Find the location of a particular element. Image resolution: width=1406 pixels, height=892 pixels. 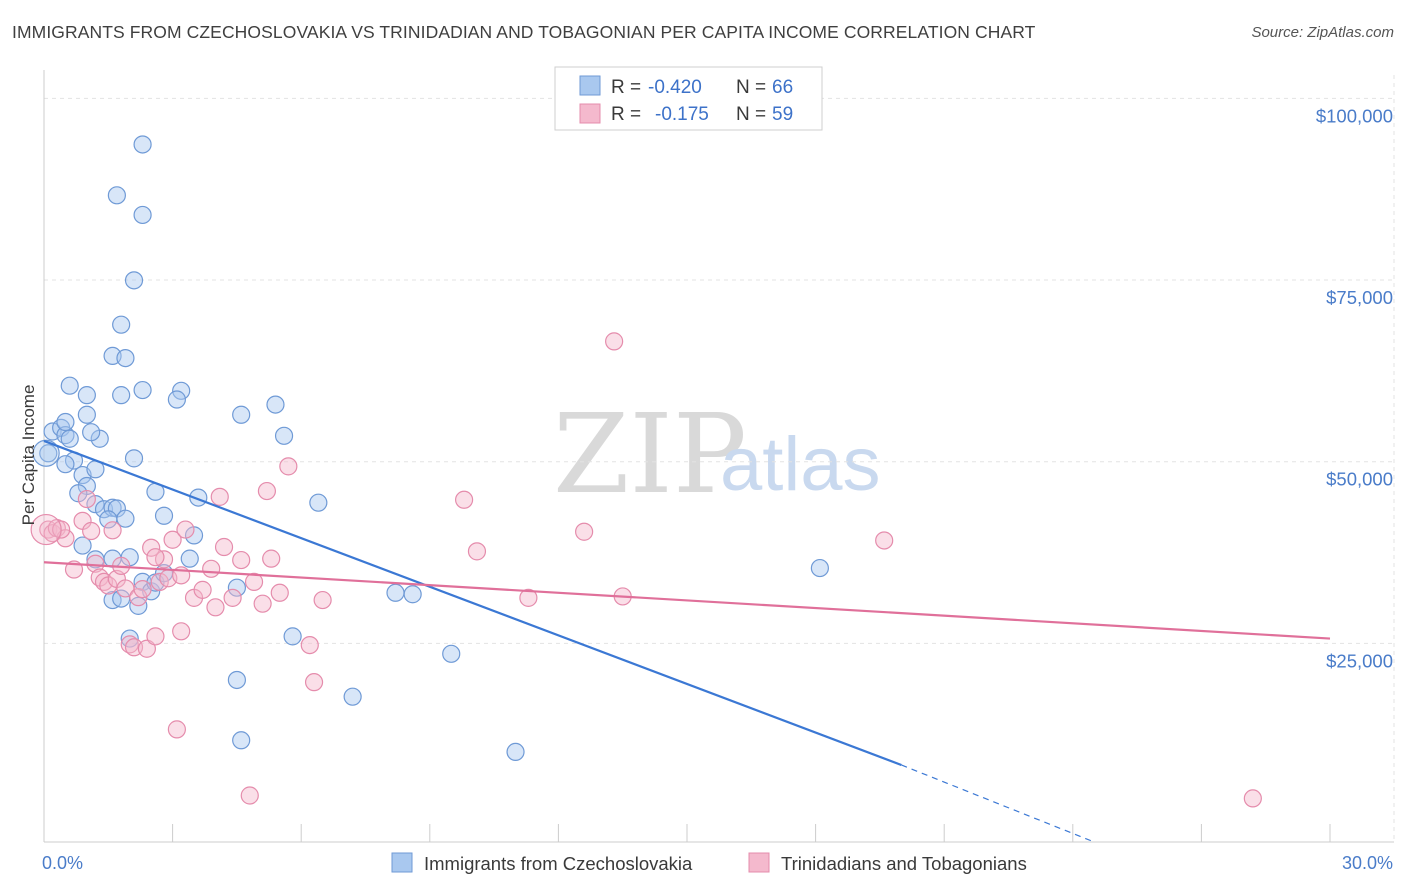

watermark-zip: ZIP is located at coordinates (650, 454).